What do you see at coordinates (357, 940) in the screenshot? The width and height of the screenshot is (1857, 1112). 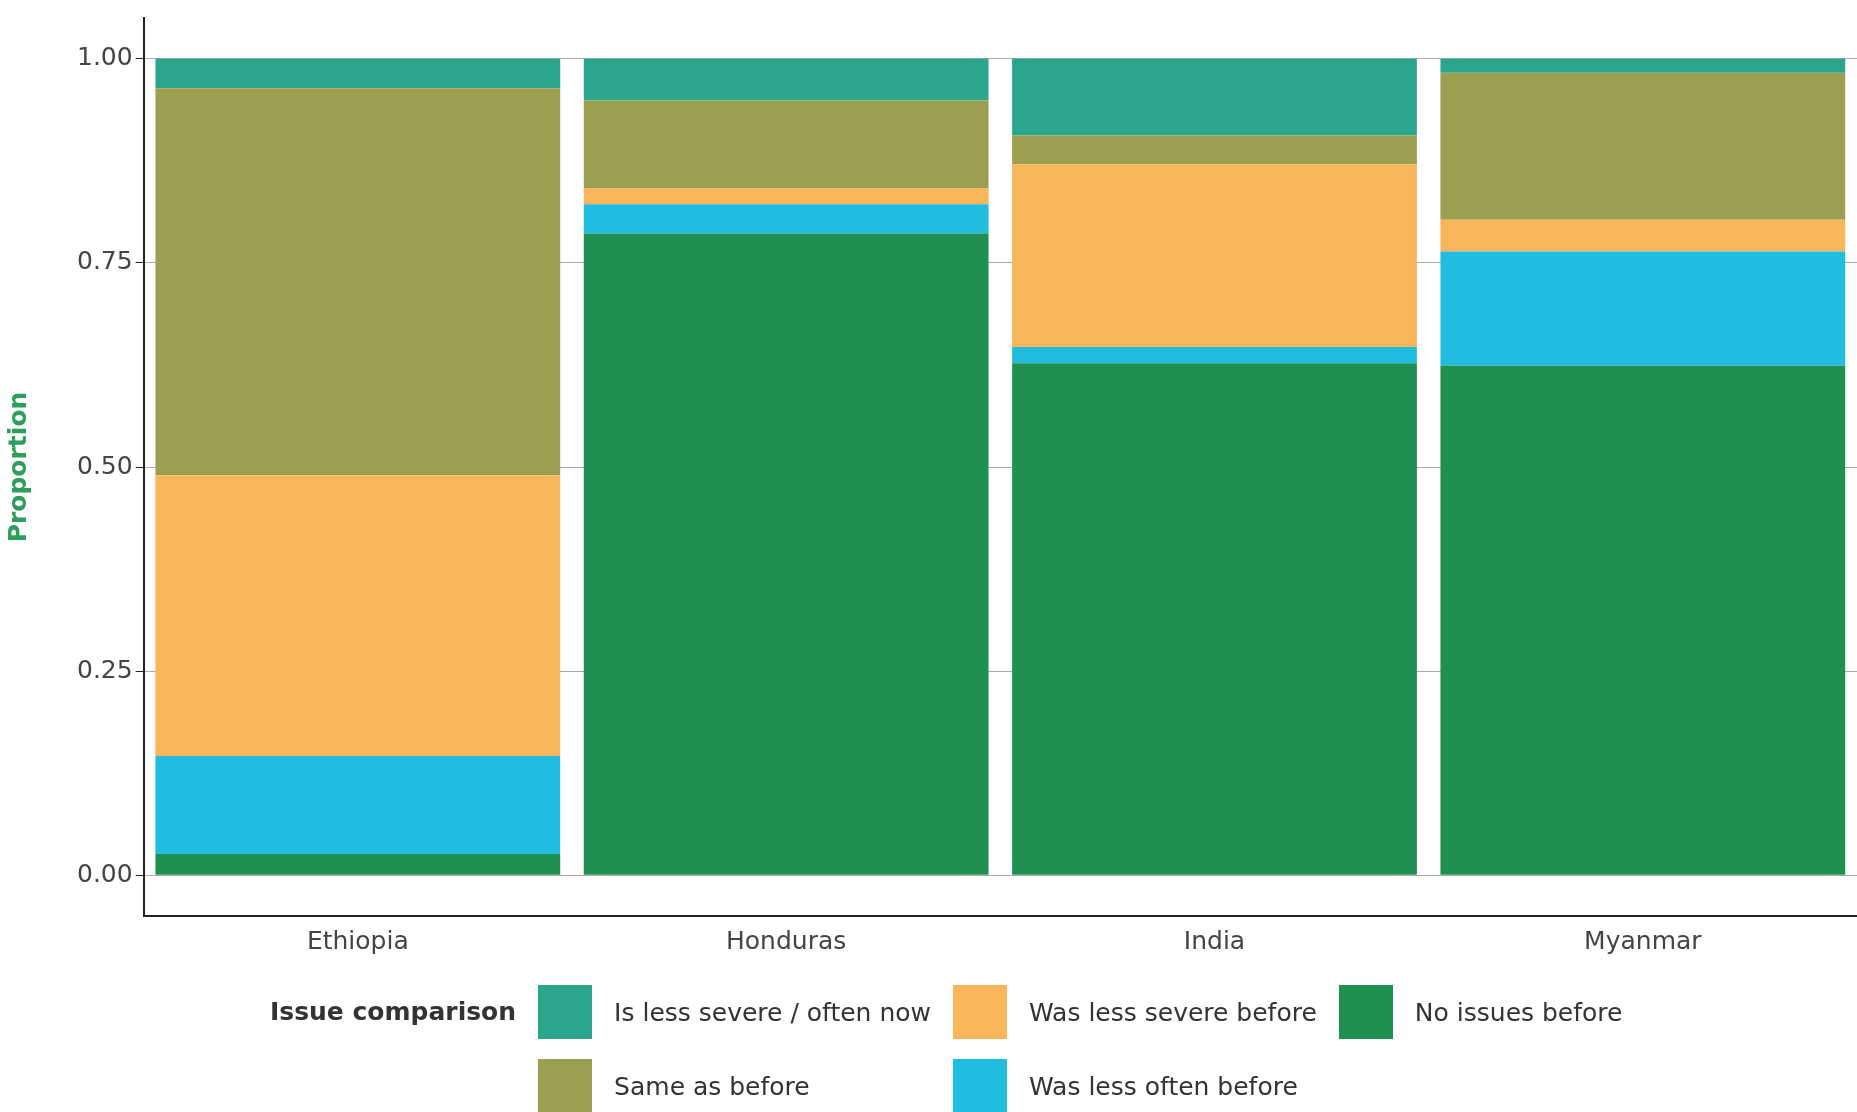 I see `x-tick-label: Ethiopia` at bounding box center [357, 940].